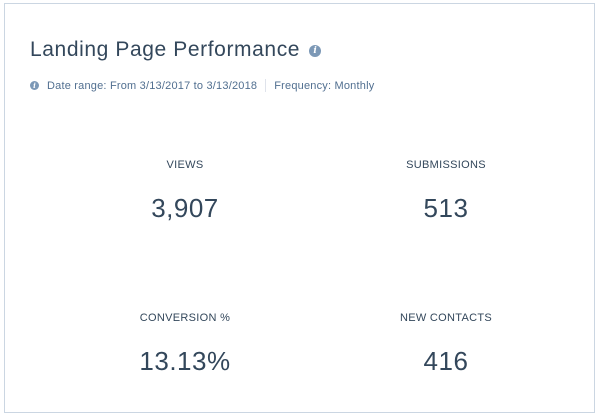 The image size is (600, 420). I want to click on card-header: Landing Page Performance i, so click(176, 50).